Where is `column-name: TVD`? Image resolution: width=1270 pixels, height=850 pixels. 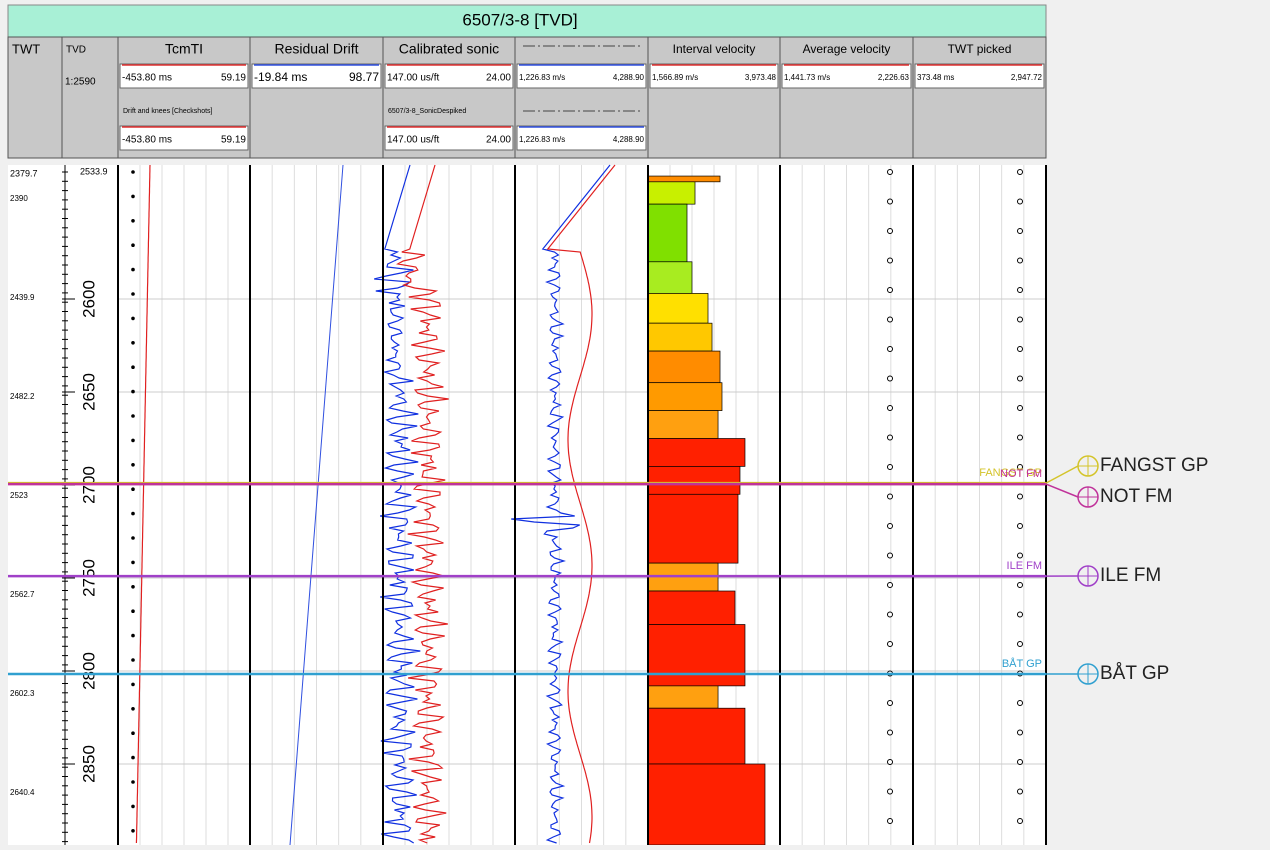 column-name: TVD is located at coordinates (76, 50).